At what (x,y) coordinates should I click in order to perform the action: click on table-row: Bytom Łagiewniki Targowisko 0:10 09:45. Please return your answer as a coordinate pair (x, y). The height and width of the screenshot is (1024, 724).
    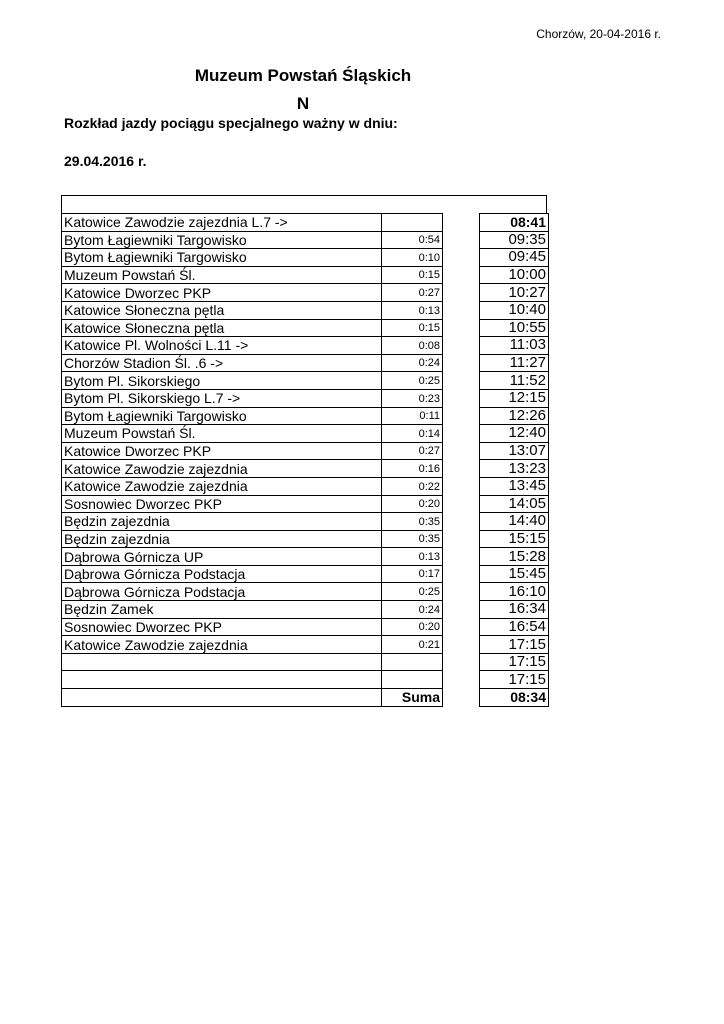
    Looking at the image, I should click on (305, 257).